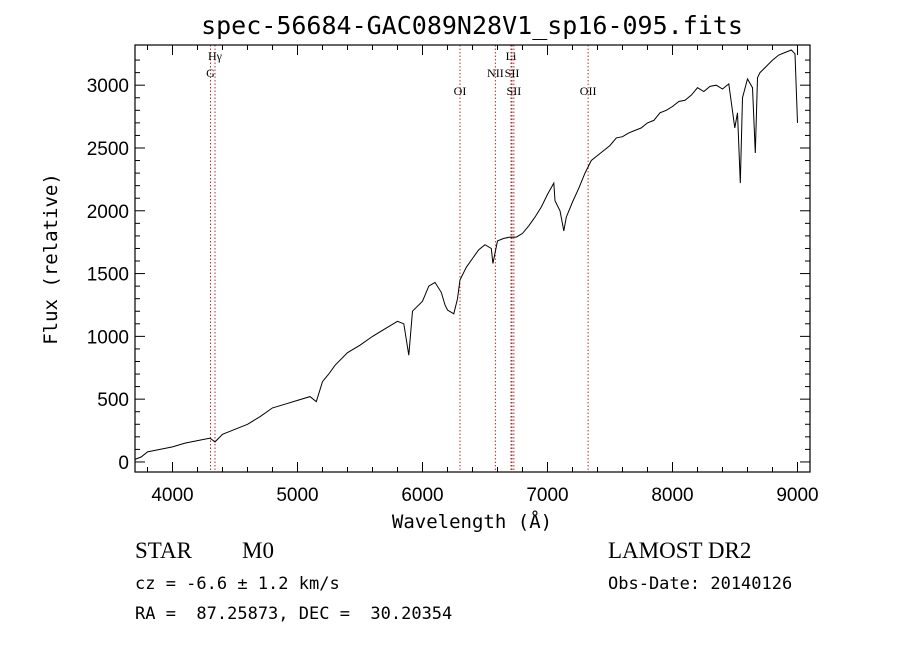  What do you see at coordinates (672, 495) in the screenshot?
I see `x-tick-label: 8000` at bounding box center [672, 495].